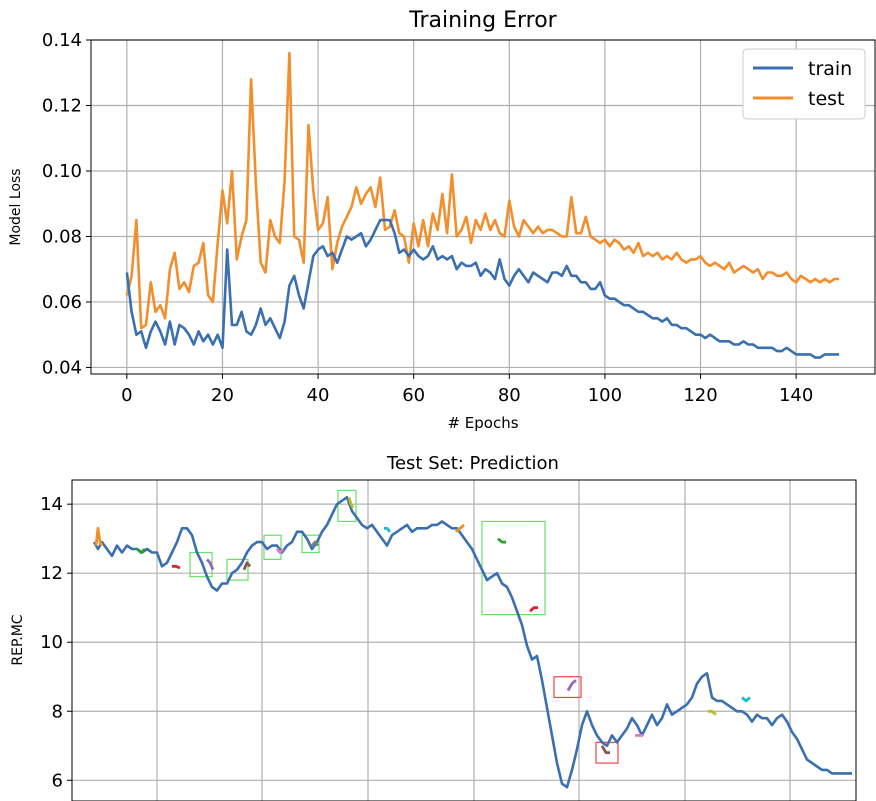  What do you see at coordinates (57, 711) in the screenshot?
I see `y-tick-label: 8` at bounding box center [57, 711].